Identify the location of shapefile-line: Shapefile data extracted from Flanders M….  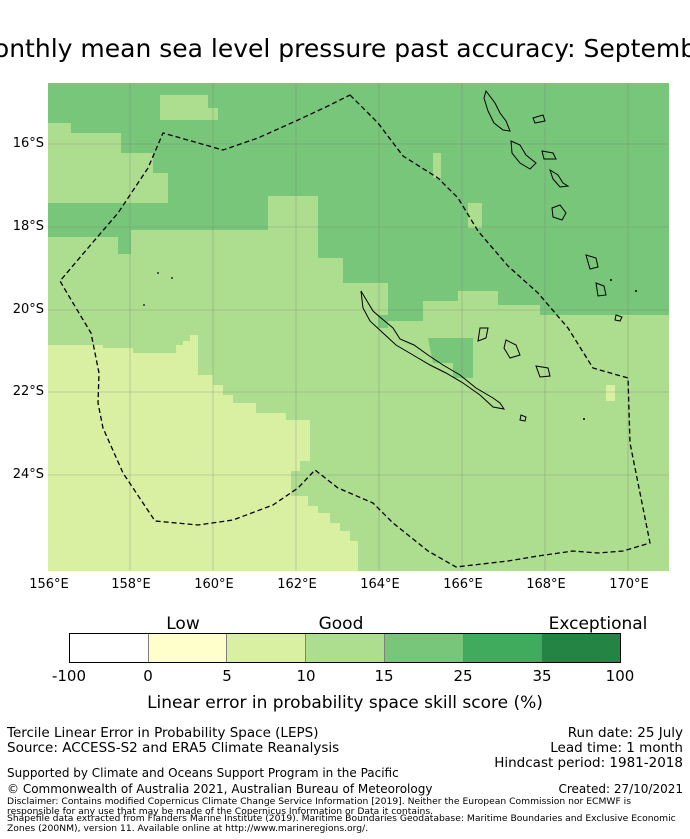
(341, 818).